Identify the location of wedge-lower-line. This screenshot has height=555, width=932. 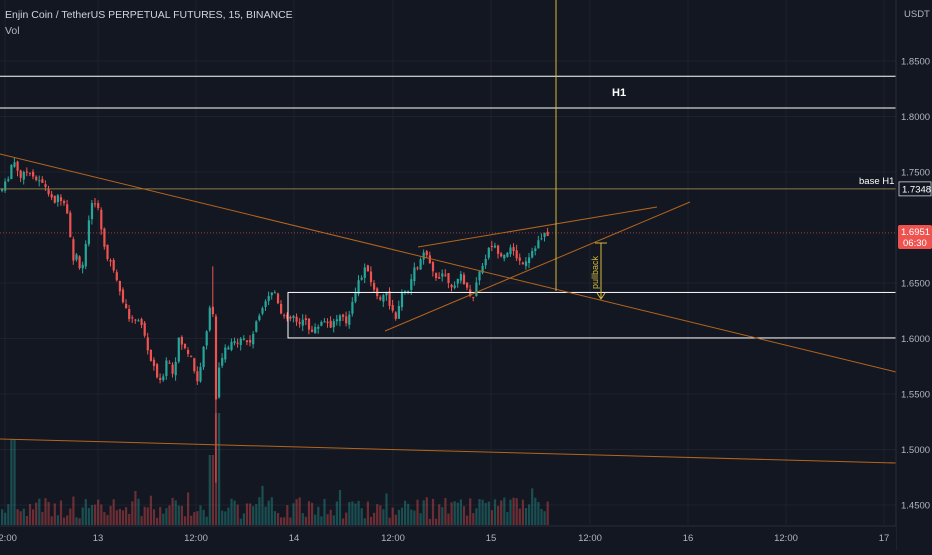
(537, 266).